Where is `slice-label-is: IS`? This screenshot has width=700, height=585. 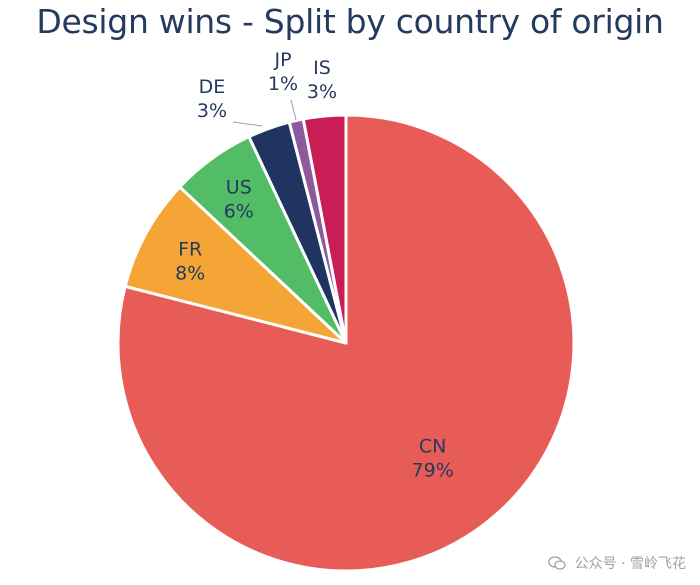 slice-label-is: IS is located at coordinates (322, 68).